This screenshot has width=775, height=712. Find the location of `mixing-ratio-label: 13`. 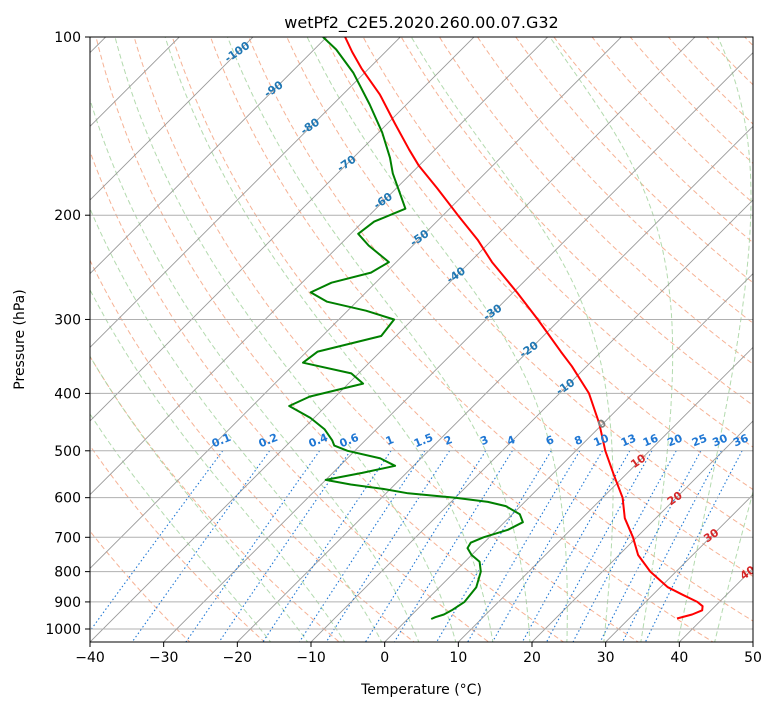

mixing-ratio-label: 13 is located at coordinates (628, 441).